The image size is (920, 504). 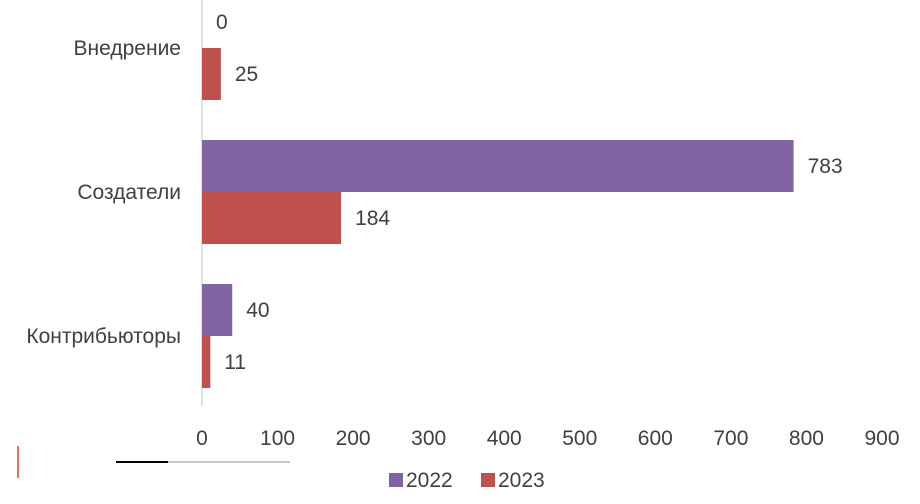 What do you see at coordinates (428, 438) in the screenshot?
I see `x-tick-label: 300` at bounding box center [428, 438].